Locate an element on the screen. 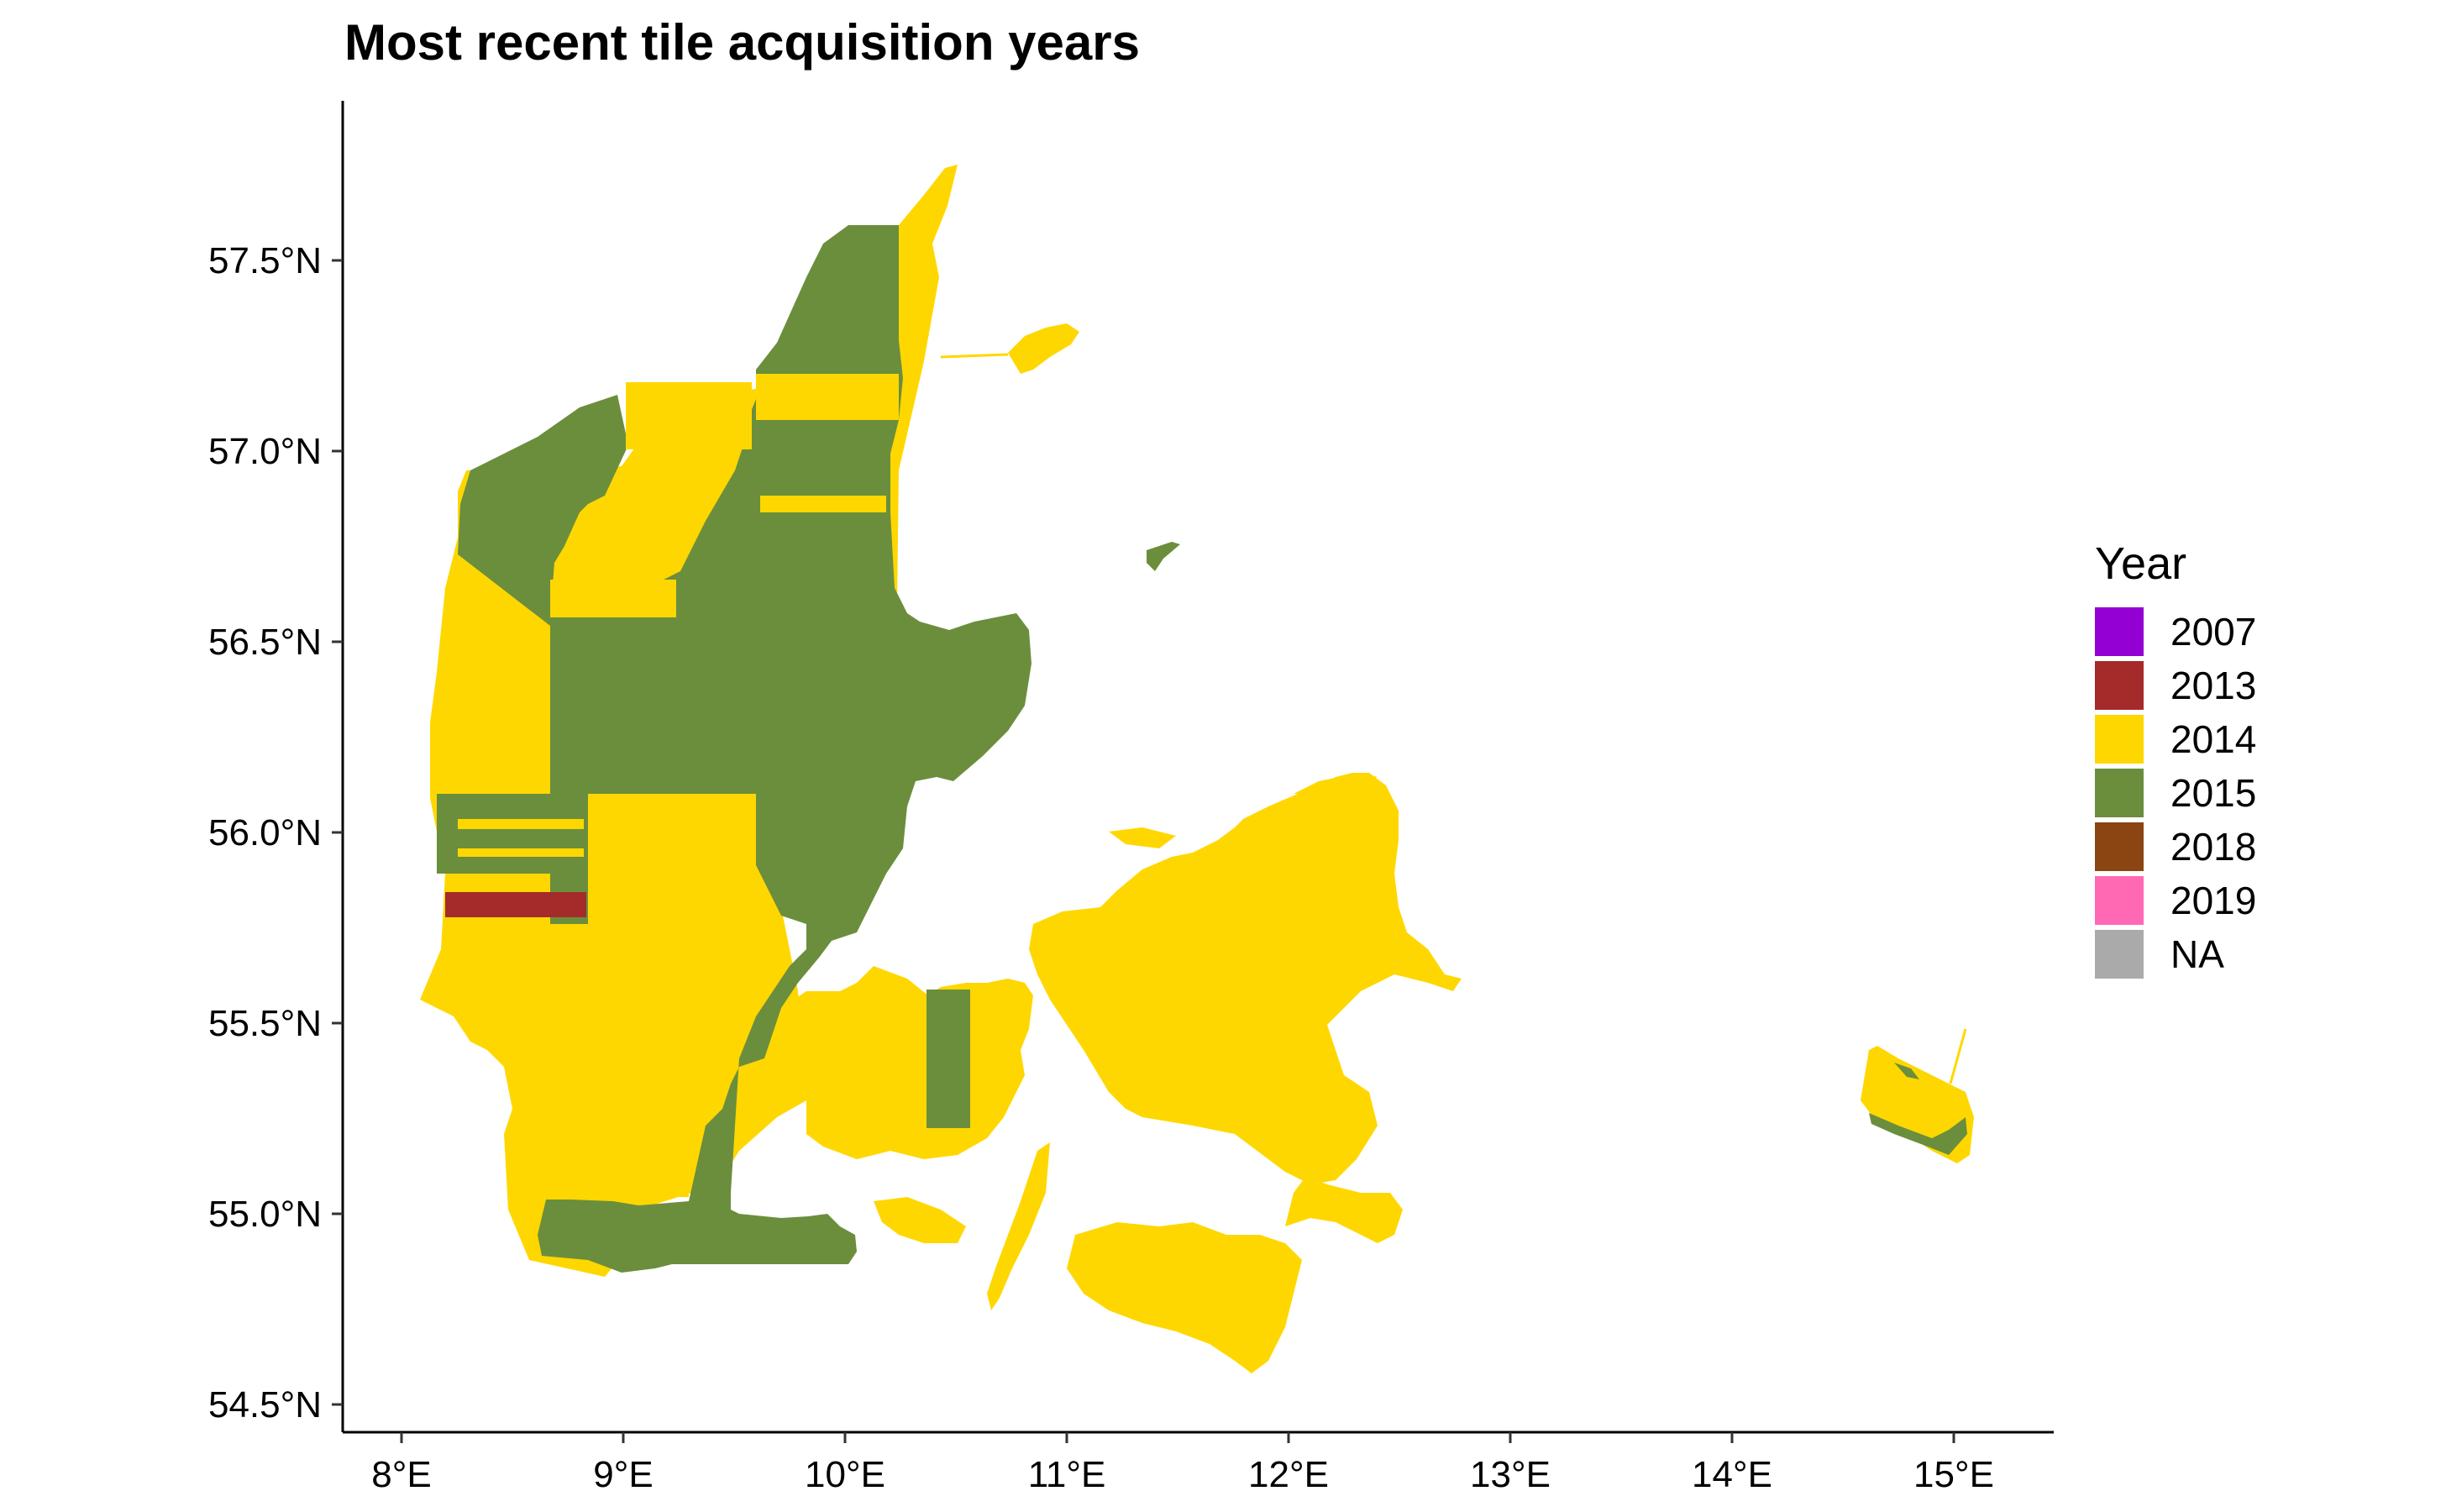 The width and height of the screenshot is (2446, 1512). legend-label: 2018 is located at coordinates (2213, 847).